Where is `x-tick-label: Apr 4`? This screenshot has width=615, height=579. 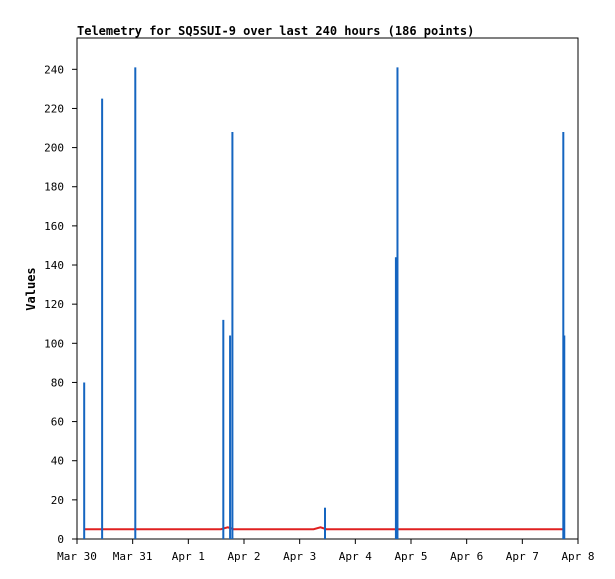
x-tick-label: Apr 4 is located at coordinates (355, 556).